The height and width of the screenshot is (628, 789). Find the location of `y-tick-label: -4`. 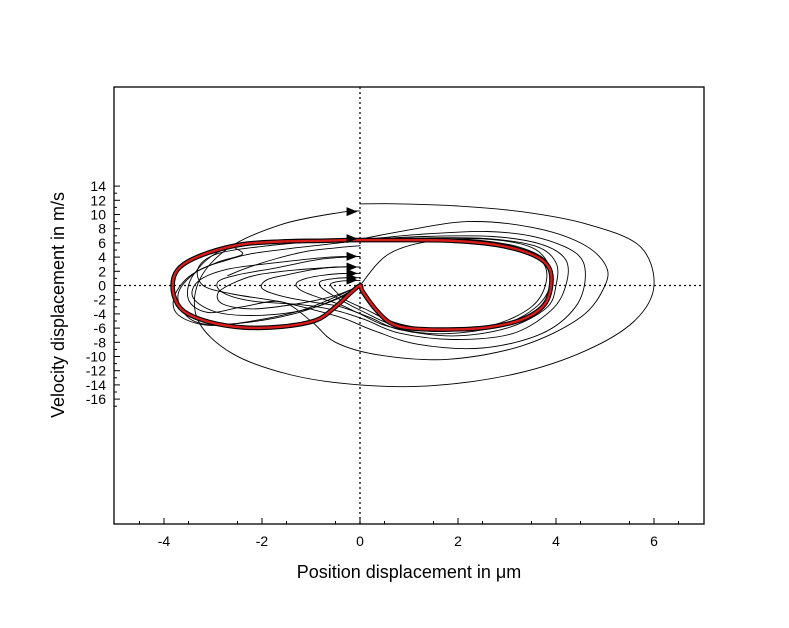

y-tick-label: -4 is located at coordinates (100, 314).